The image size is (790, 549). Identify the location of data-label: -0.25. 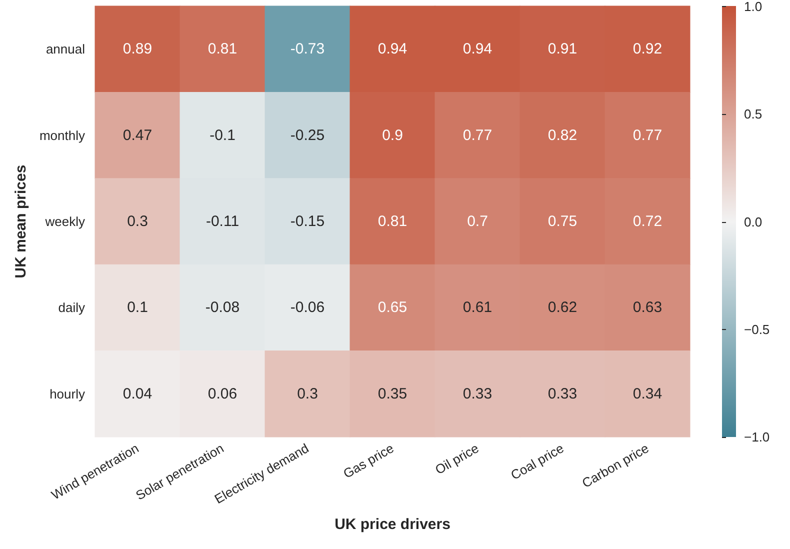
(307, 135).